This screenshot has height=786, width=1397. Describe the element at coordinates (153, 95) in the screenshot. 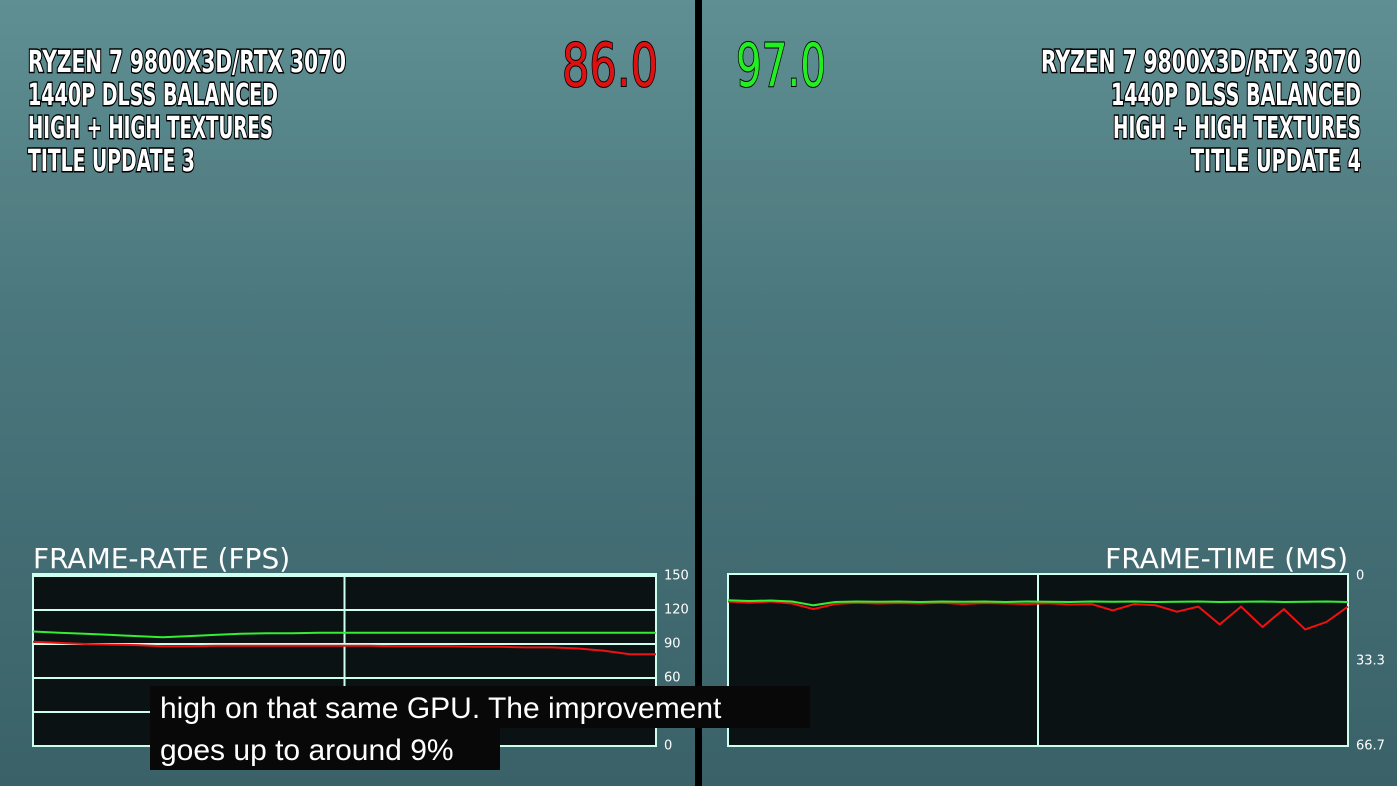

I see `left-label: 1440P DLSS BALANCED` at that location.